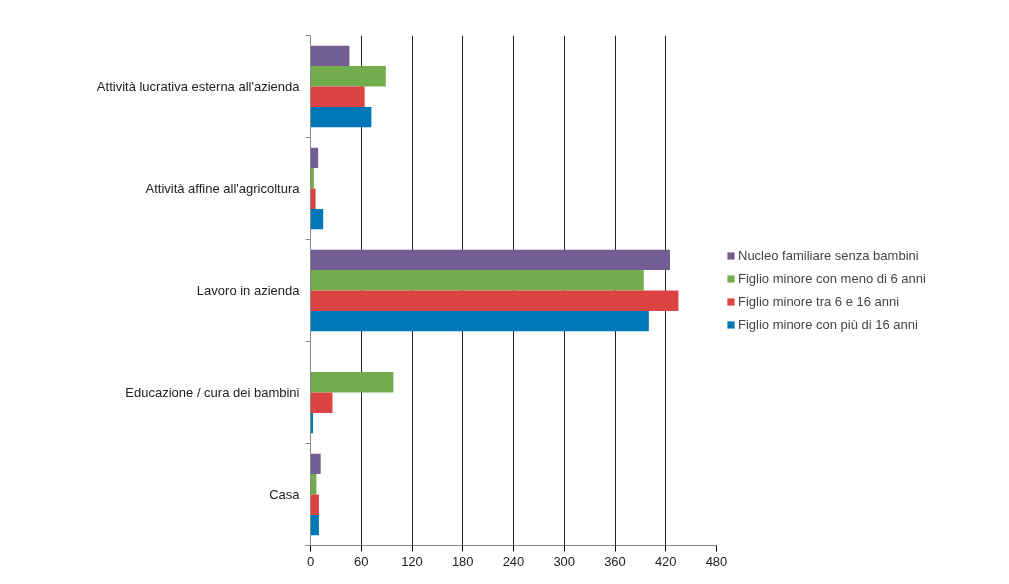 The image size is (1009, 584). Describe the element at coordinates (285, 494) in the screenshot. I see `y-tick-label: Casa` at that location.